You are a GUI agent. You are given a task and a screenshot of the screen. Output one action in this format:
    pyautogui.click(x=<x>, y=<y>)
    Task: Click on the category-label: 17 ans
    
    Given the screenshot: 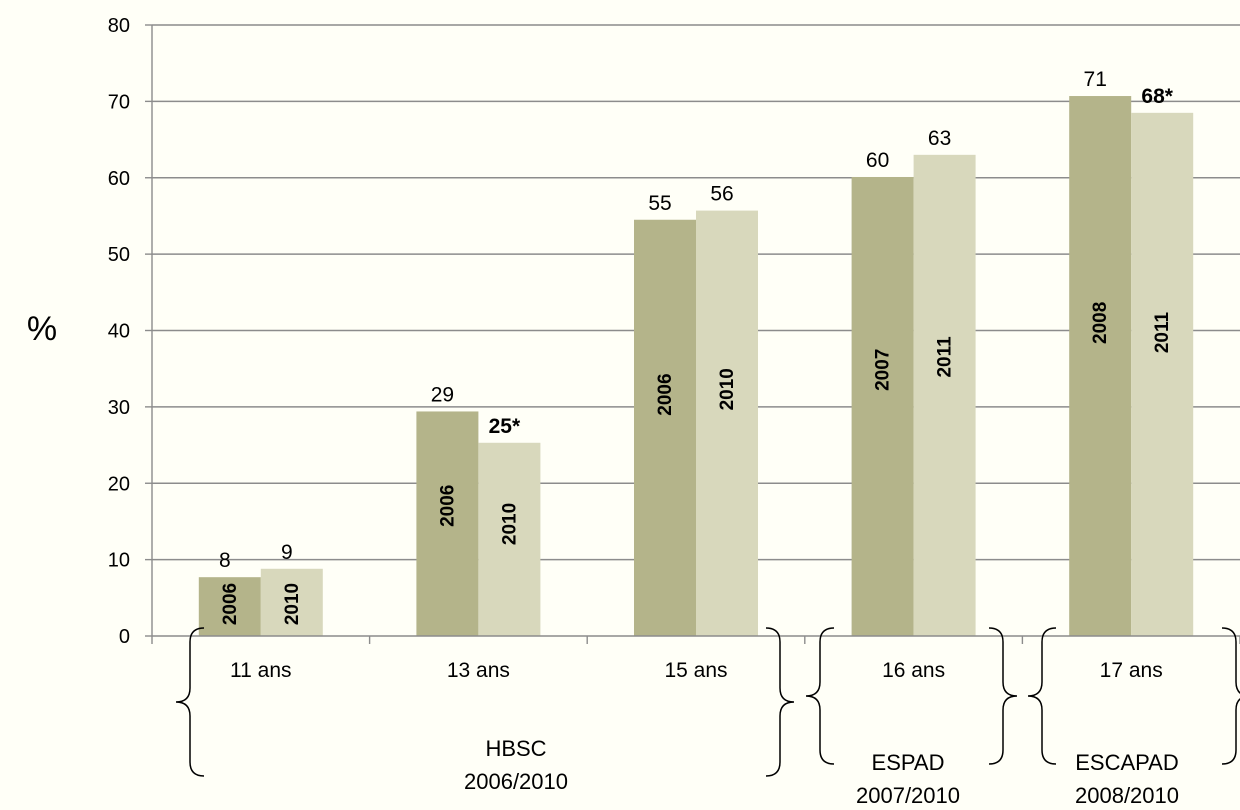 What is the action you would take?
    pyautogui.click(x=1131, y=670)
    